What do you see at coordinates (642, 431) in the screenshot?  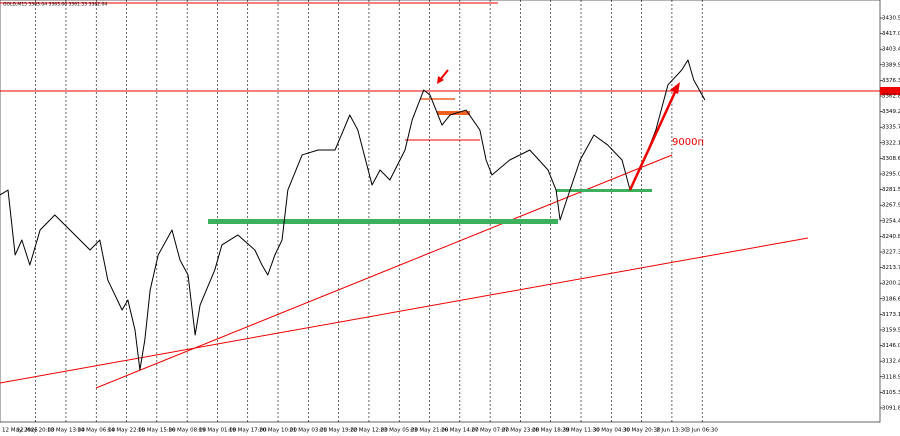 I see `x-tick-label: 30 May 20:30` at bounding box center [642, 431].